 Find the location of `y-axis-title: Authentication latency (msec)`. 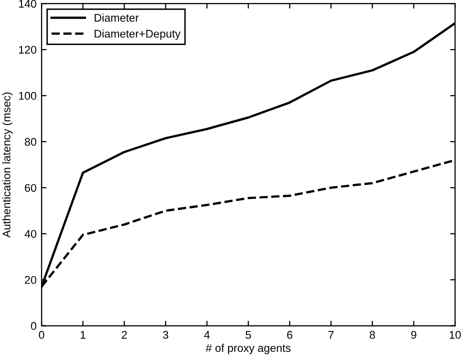

y-axis-title: Authentication latency (msec) is located at coordinates (7, 165).